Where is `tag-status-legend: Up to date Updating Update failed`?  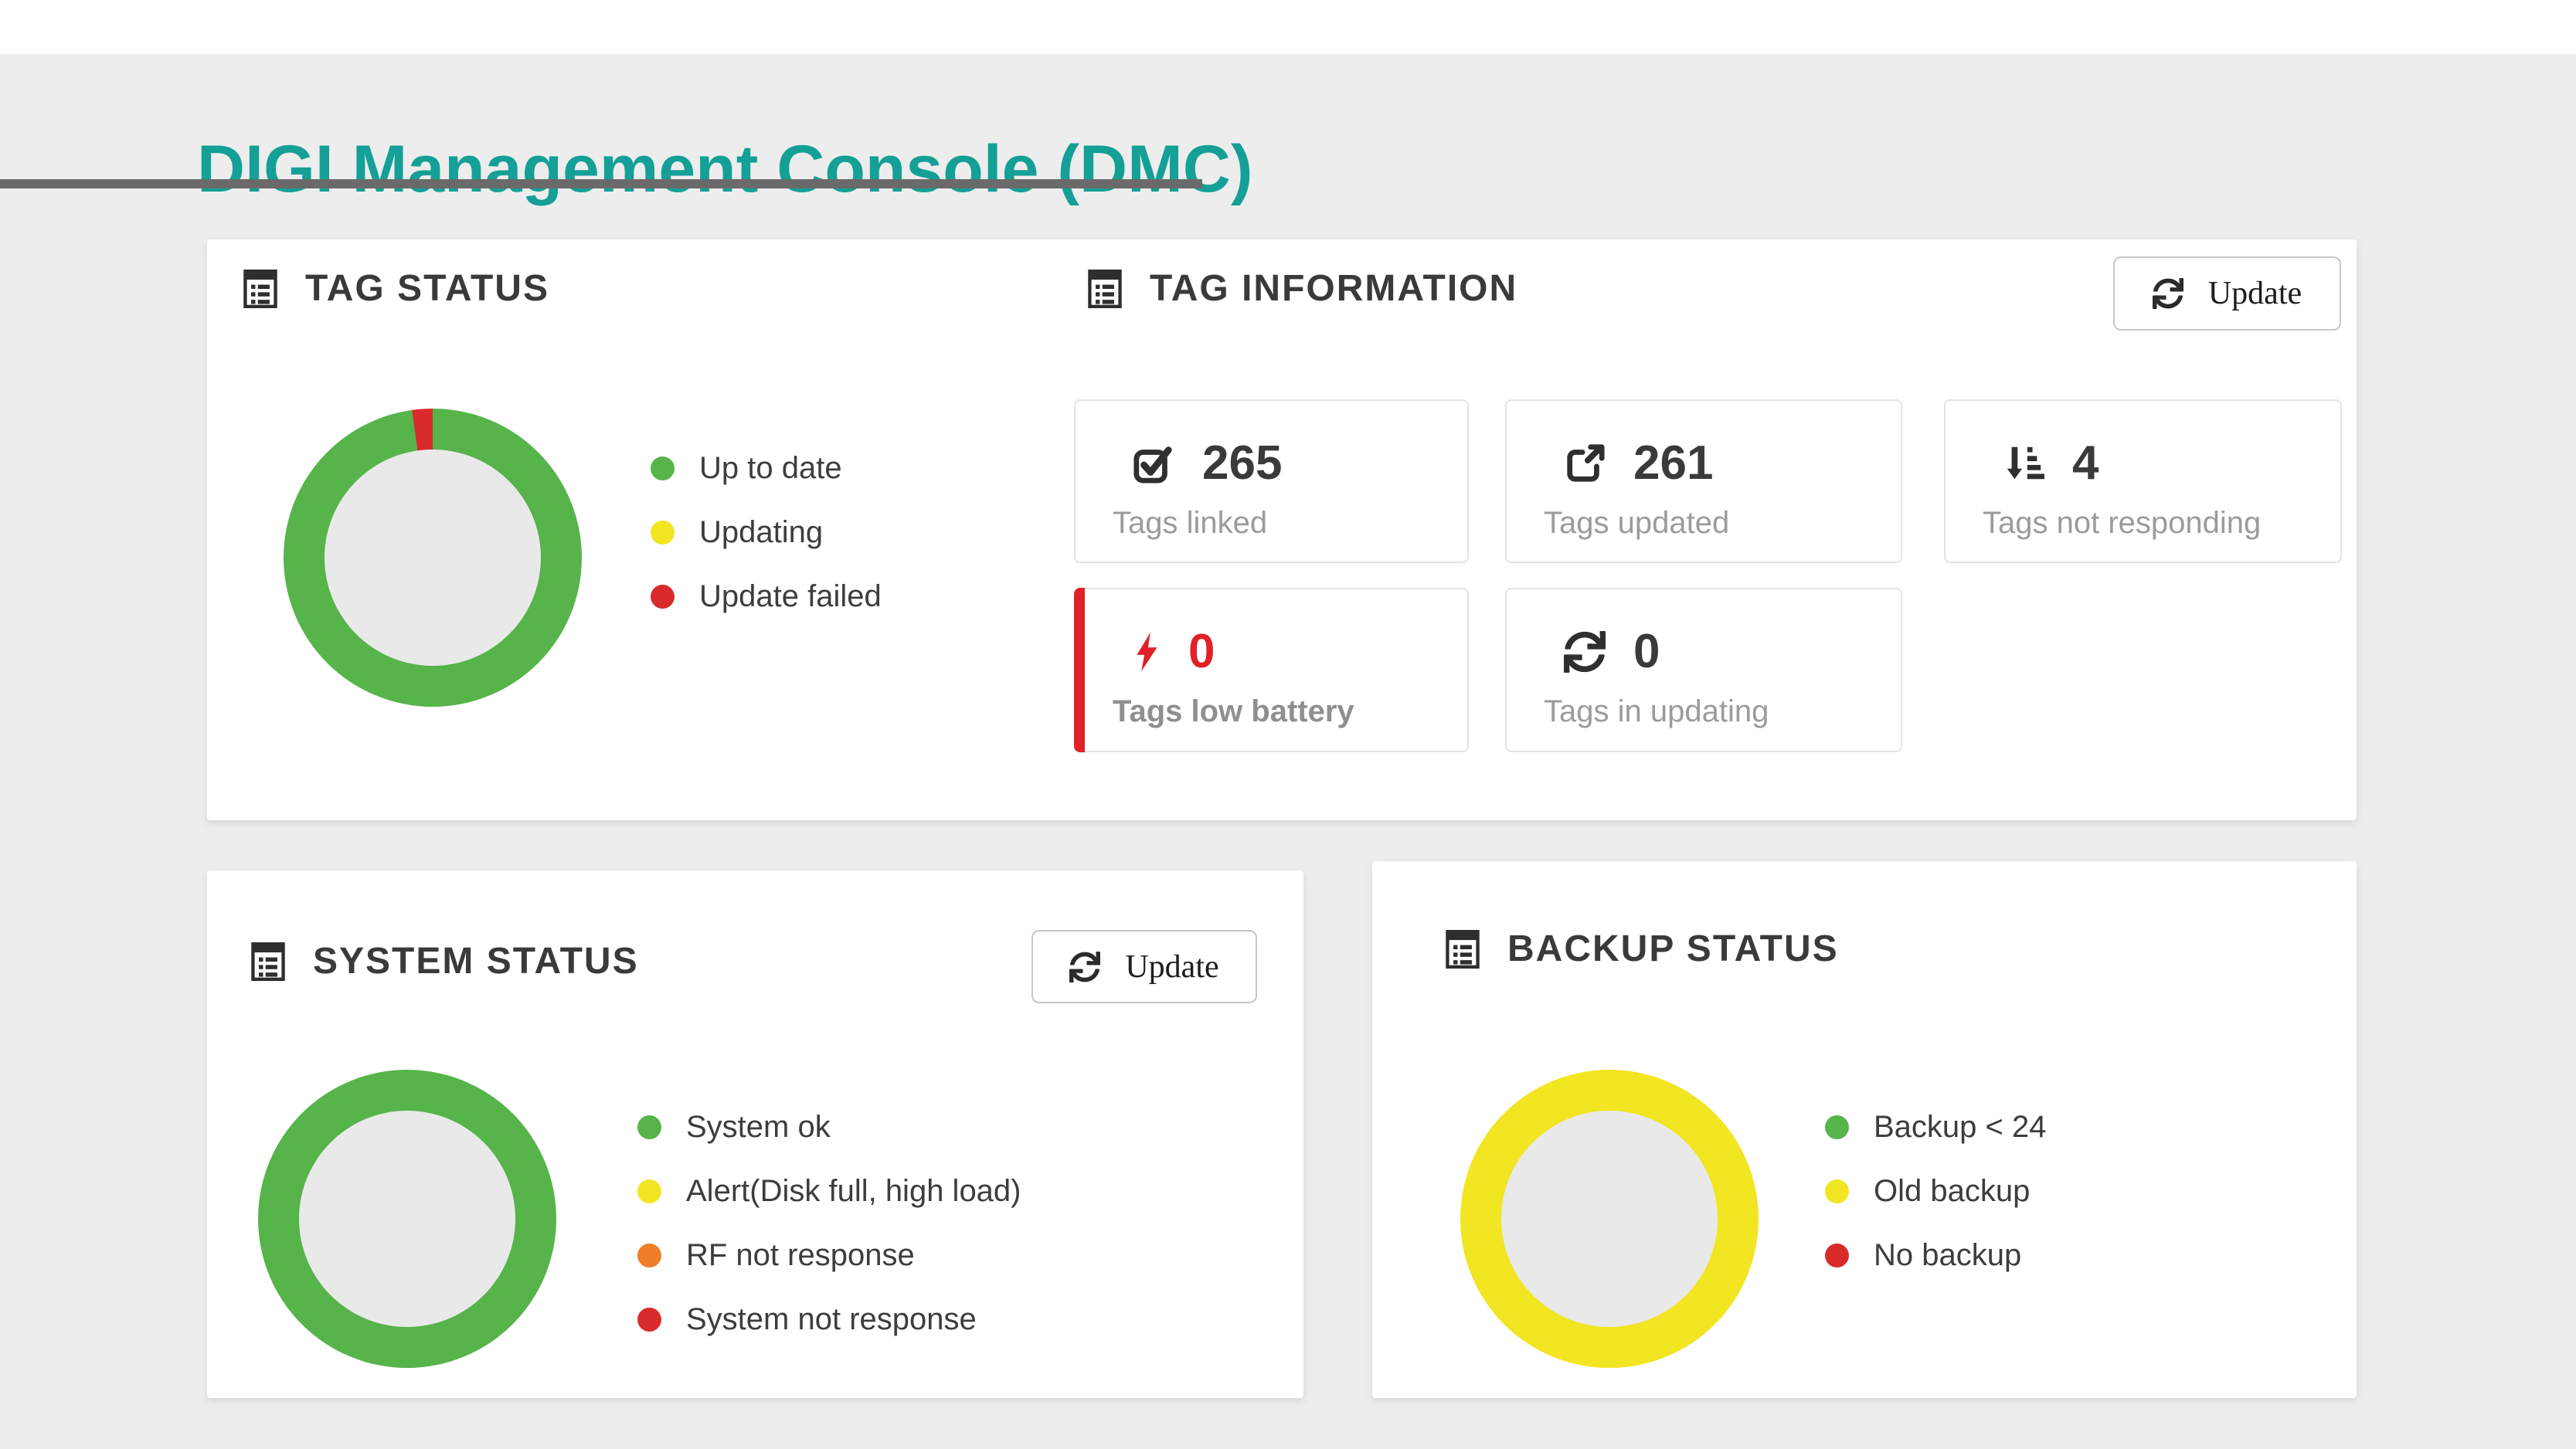
tag-status-legend: Up to date Updating Update failed is located at coordinates (766, 548).